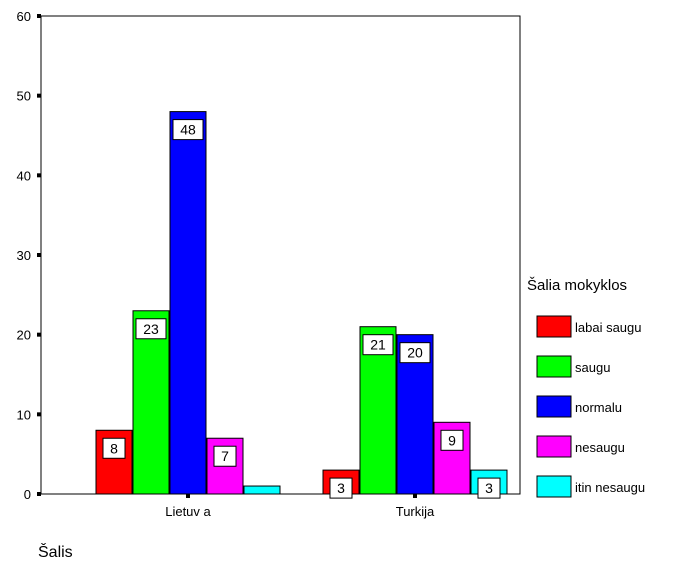  What do you see at coordinates (592, 367) in the screenshot?
I see `legend-label: saugu` at bounding box center [592, 367].